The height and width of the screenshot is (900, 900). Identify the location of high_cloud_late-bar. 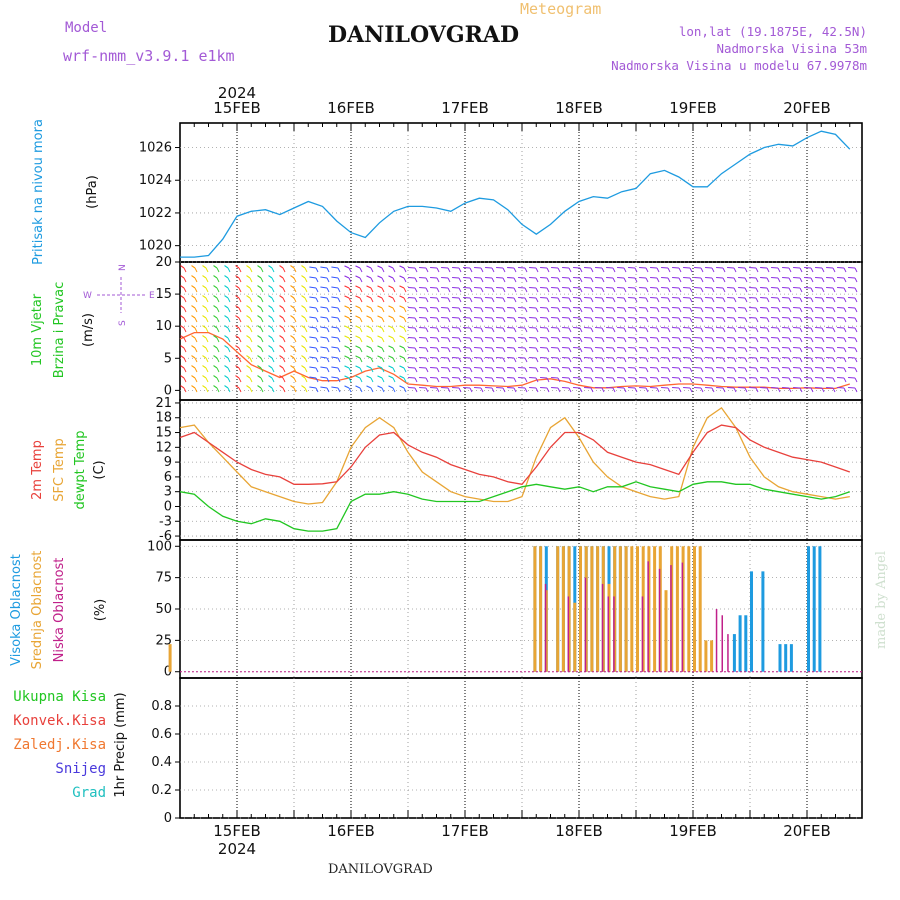
(751, 621).